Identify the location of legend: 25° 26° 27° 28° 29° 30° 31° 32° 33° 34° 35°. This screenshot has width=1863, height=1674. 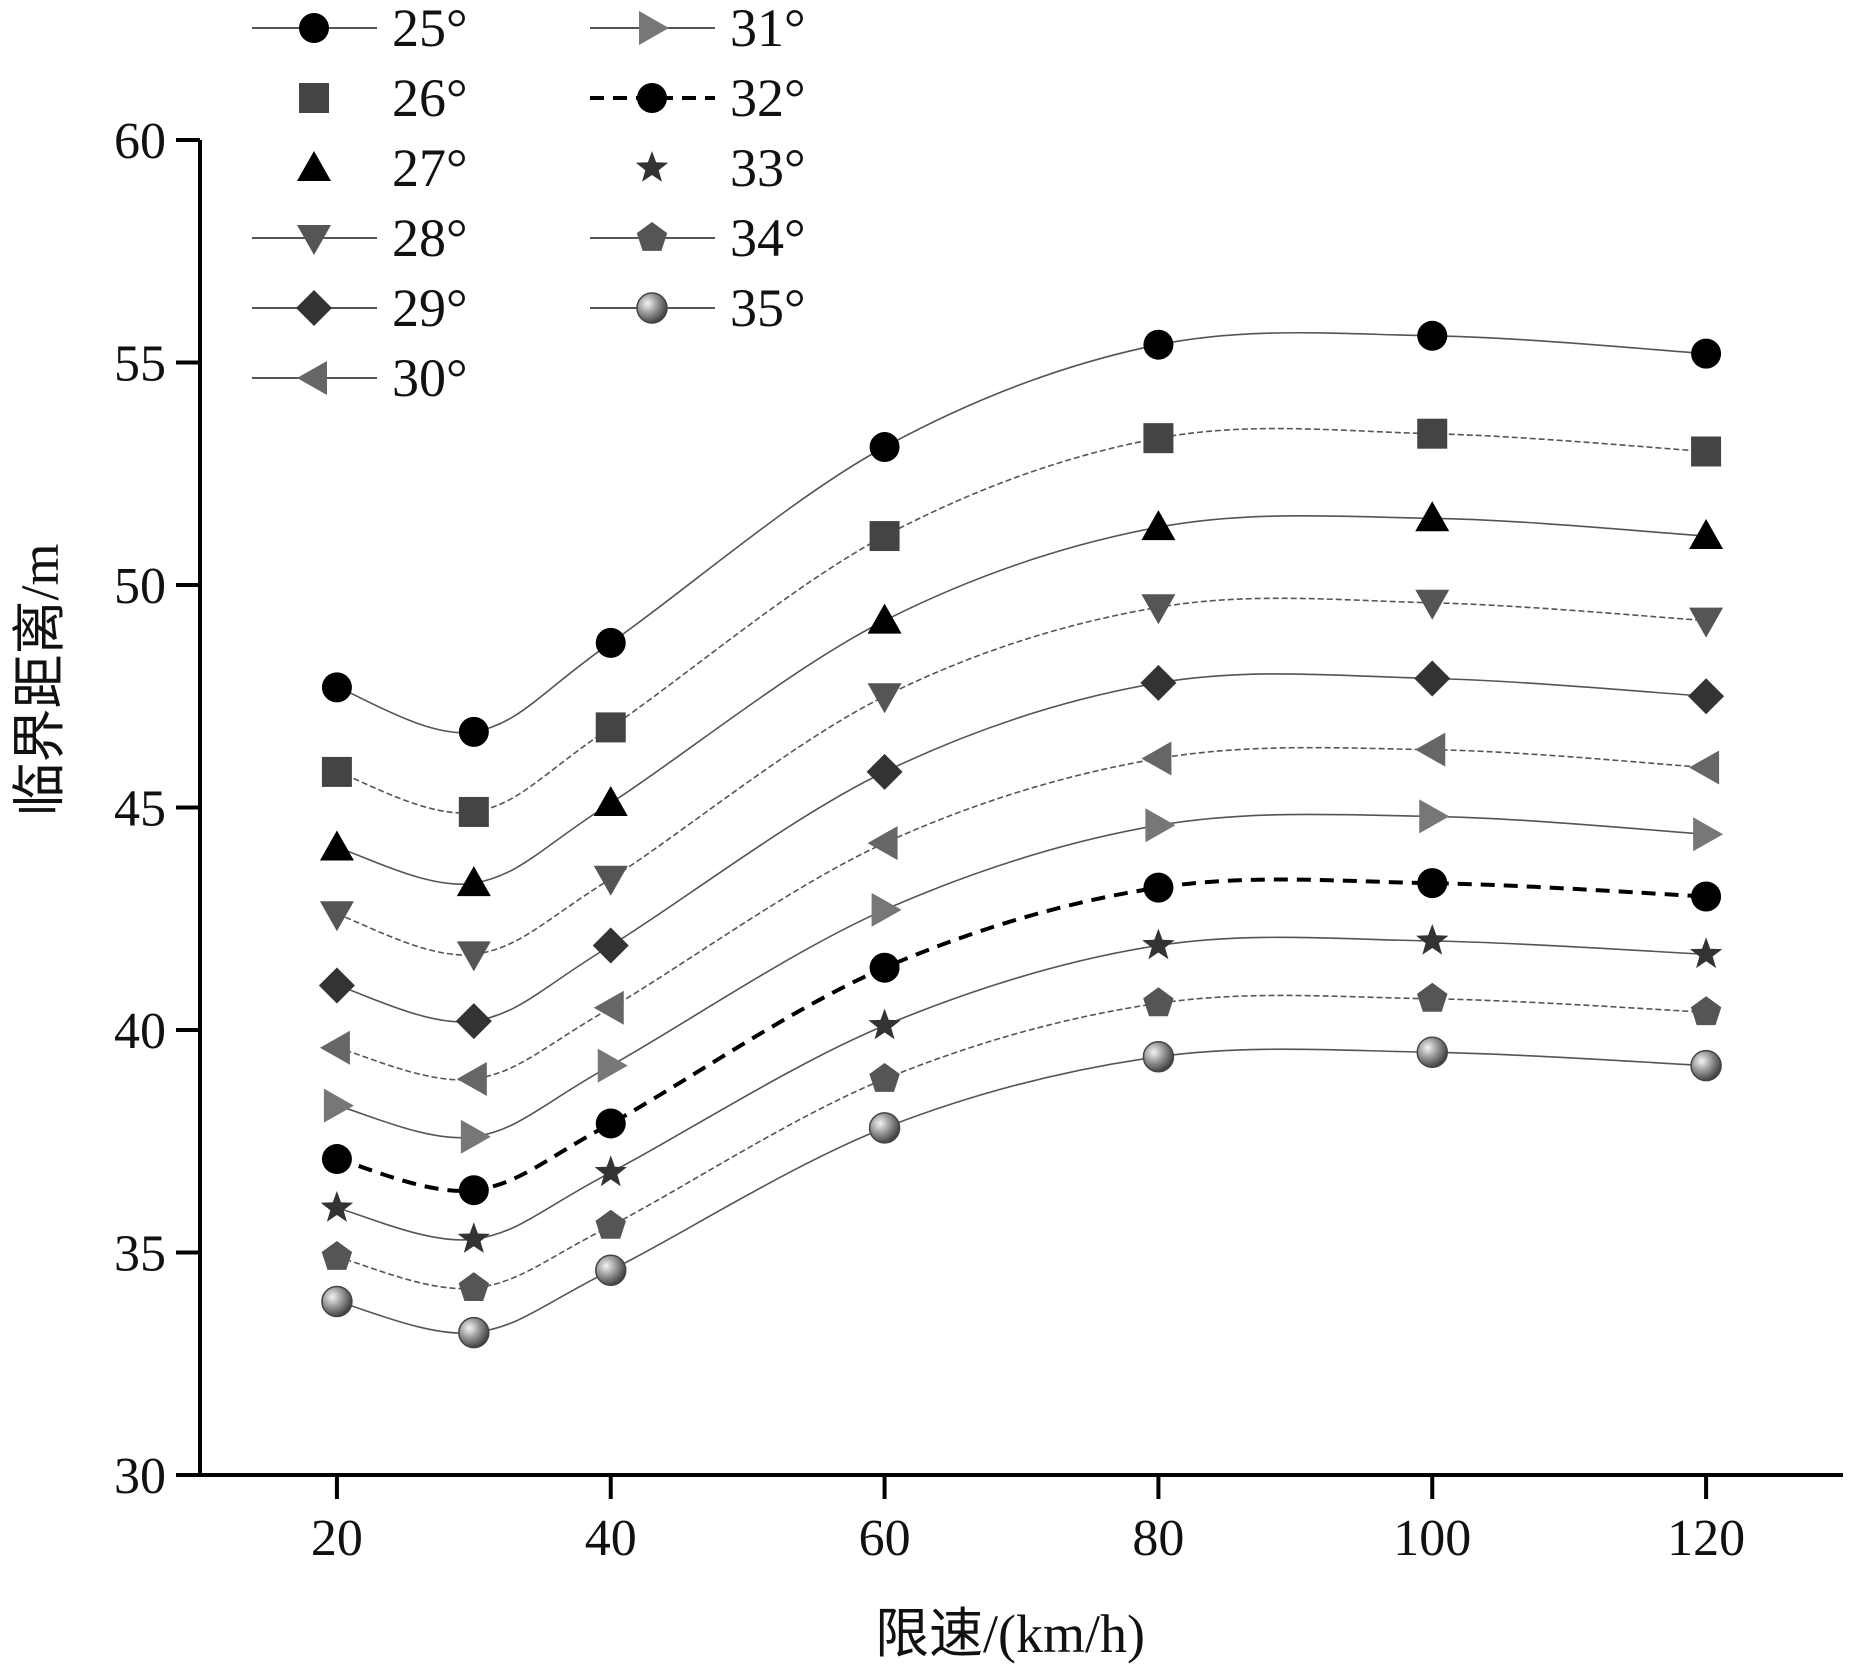
(529, 204).